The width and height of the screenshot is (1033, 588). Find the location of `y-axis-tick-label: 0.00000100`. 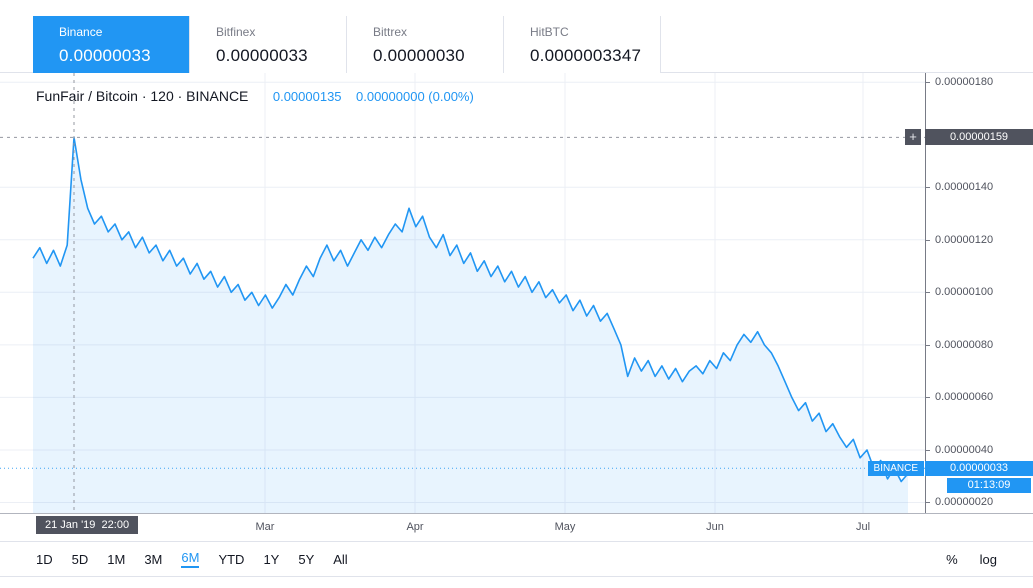

y-axis-tick-label: 0.00000100 is located at coordinates (959, 292).